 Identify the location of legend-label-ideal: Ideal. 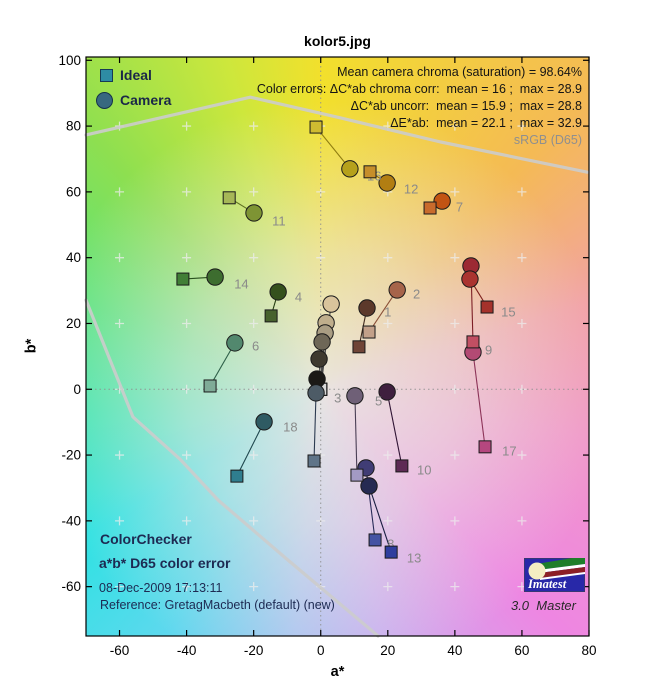
(136, 75).